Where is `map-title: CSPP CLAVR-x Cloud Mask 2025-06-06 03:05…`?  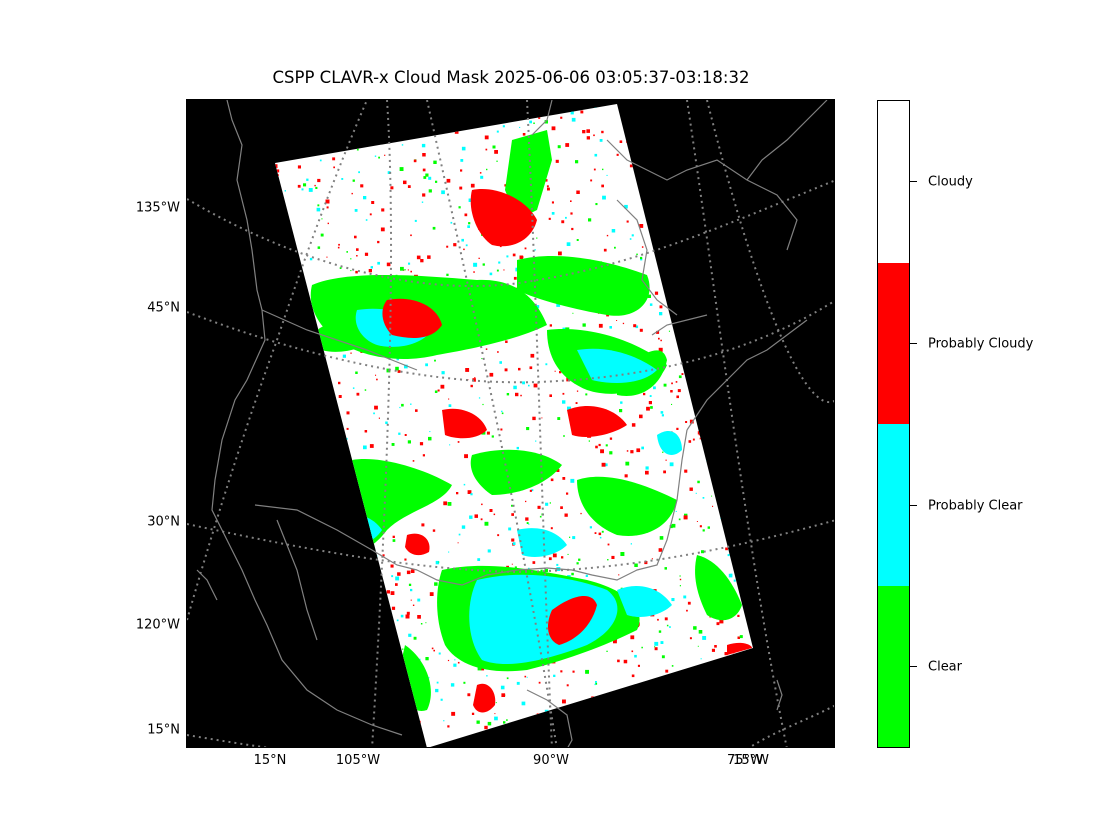
map-title: CSPP CLAVR-x Cloud Mask 2025-06-06 03:05… is located at coordinates (511, 77).